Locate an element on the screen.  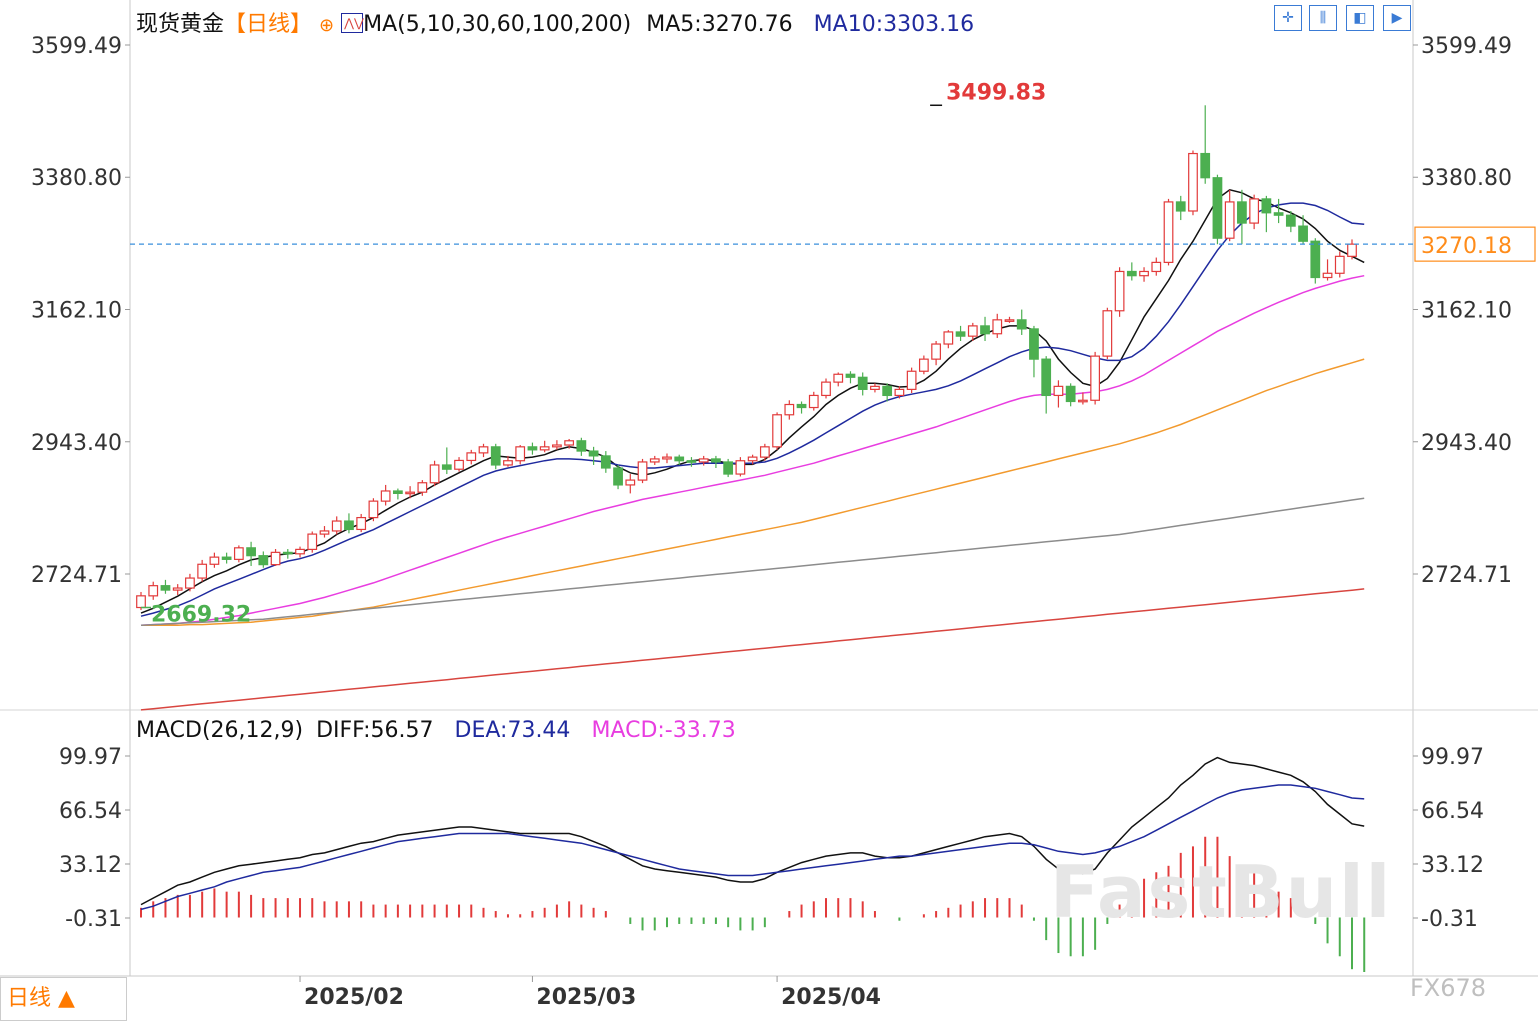
price-tick-label-right: 2724.71 is located at coordinates (1466, 575).